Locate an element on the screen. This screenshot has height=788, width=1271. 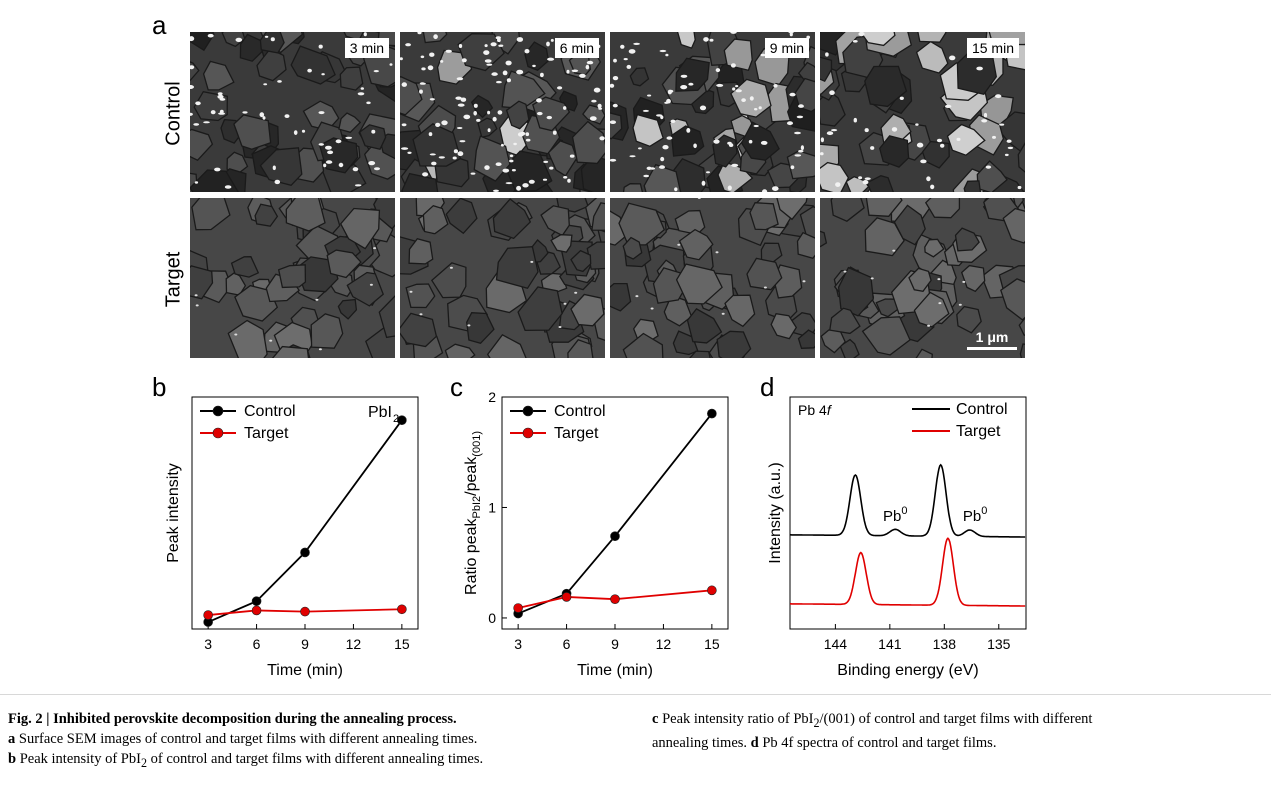
row-label-control: Control is located at coordinates (173, 113).